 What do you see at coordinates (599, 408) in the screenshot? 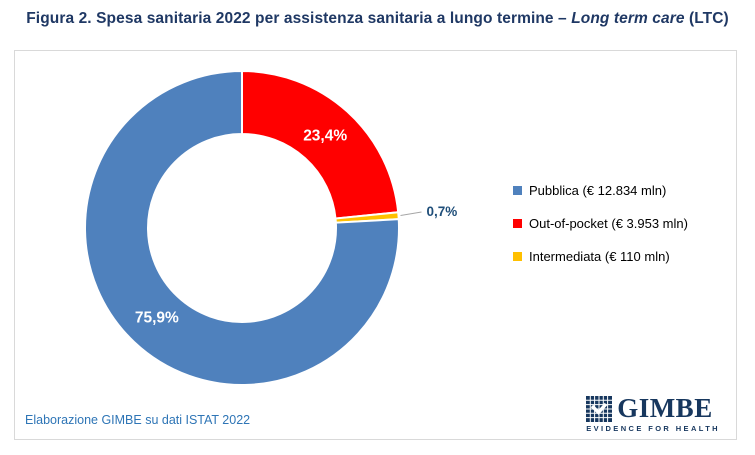
I see `gimbe-grid-check-icon` at bounding box center [599, 408].